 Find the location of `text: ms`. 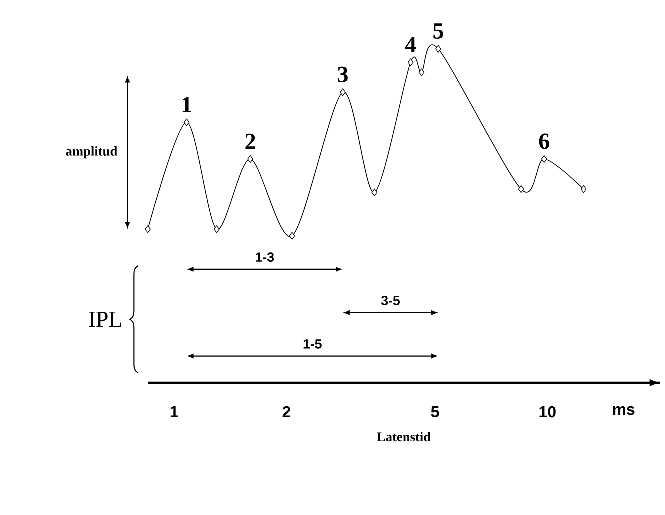

text: ms is located at coordinates (624, 411).